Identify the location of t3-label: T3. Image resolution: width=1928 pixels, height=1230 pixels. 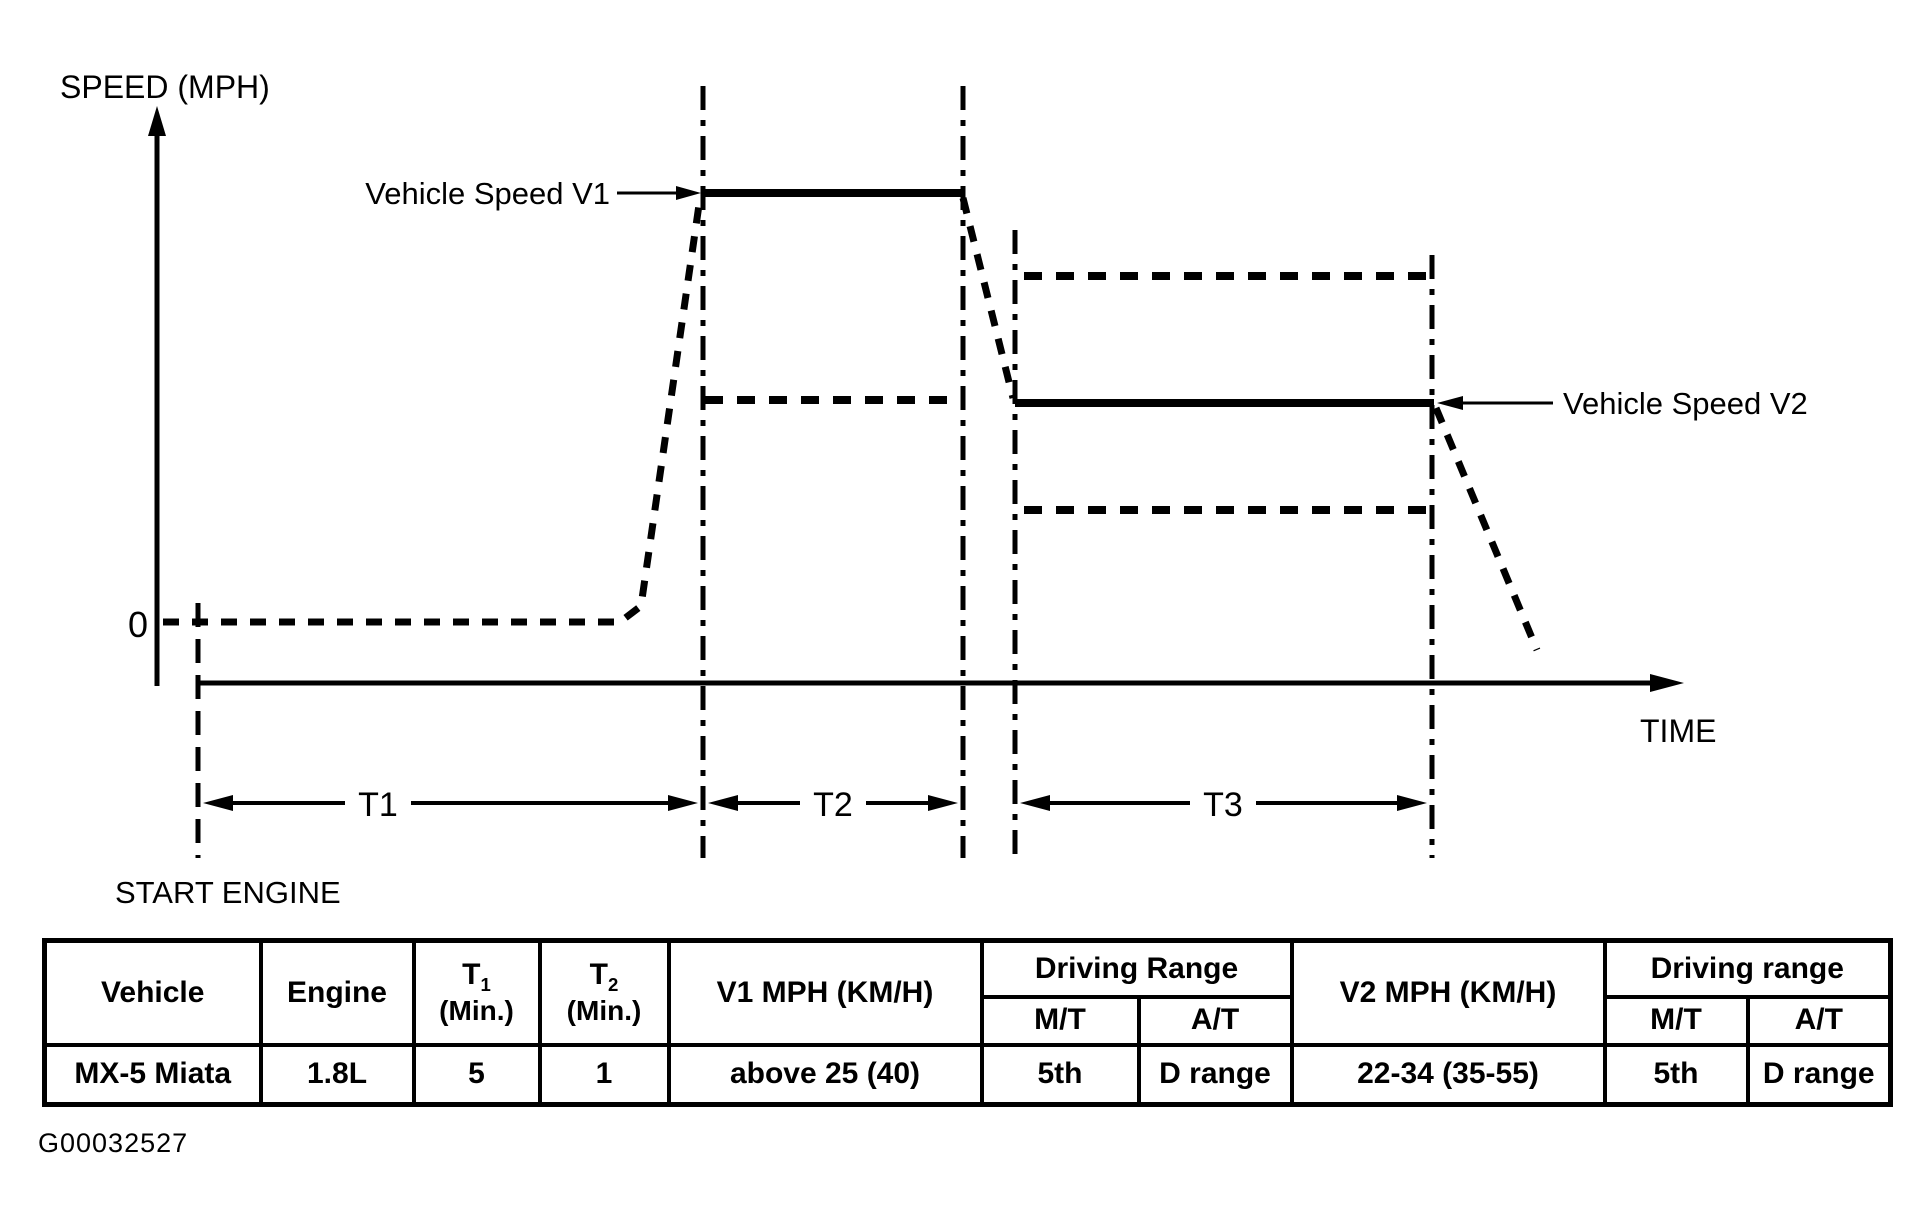
(1223, 805).